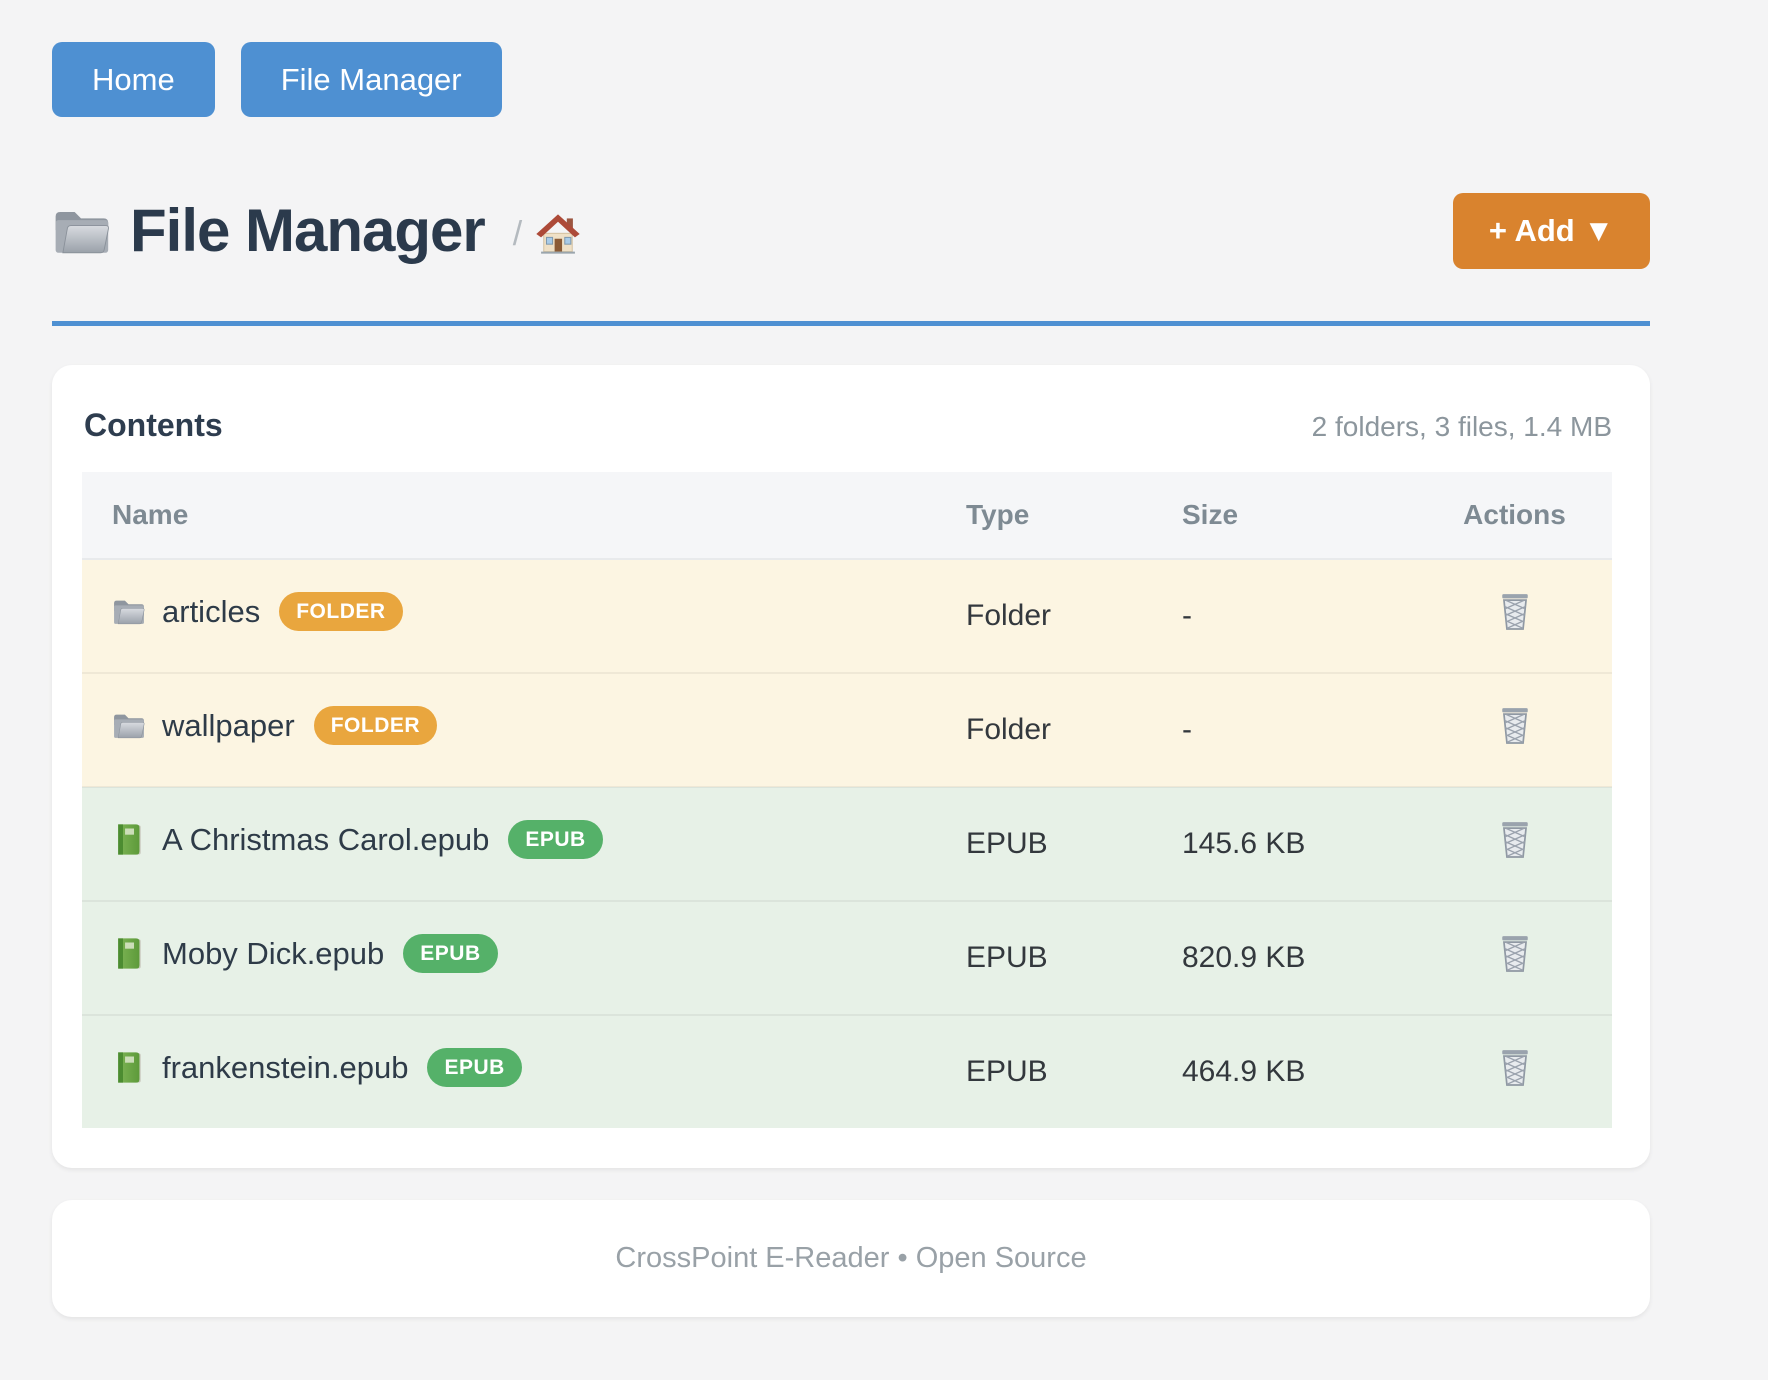 The height and width of the screenshot is (1380, 1768). I want to click on title-wrap: File Manager /, so click(752, 231).